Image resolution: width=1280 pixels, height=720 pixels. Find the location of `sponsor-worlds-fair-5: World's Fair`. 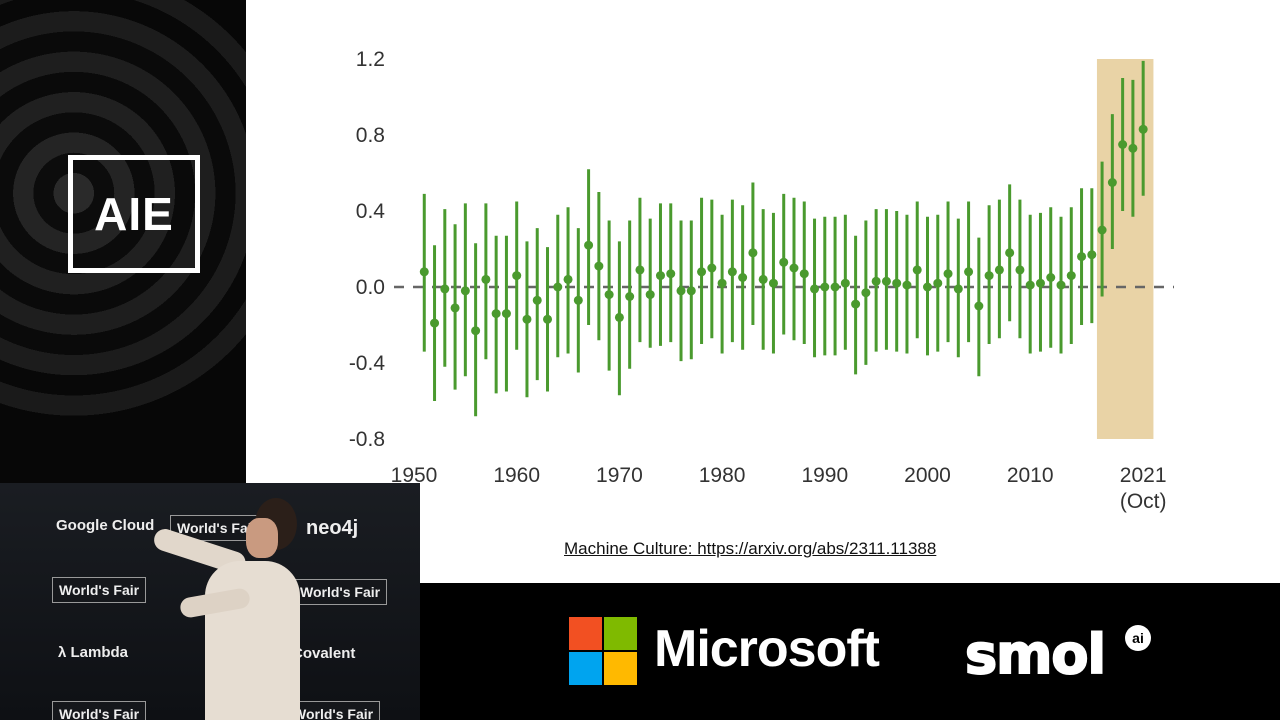

sponsor-worlds-fair-5: World's Fair is located at coordinates (333, 710).